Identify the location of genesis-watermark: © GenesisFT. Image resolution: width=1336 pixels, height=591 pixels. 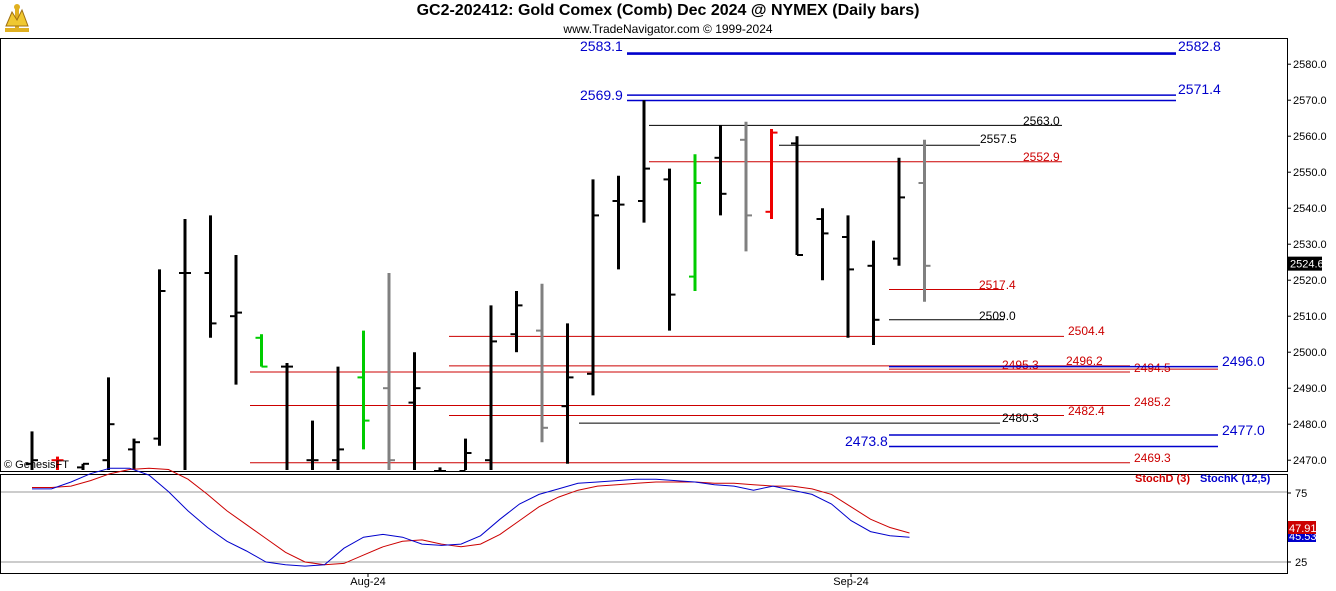
(36, 465).